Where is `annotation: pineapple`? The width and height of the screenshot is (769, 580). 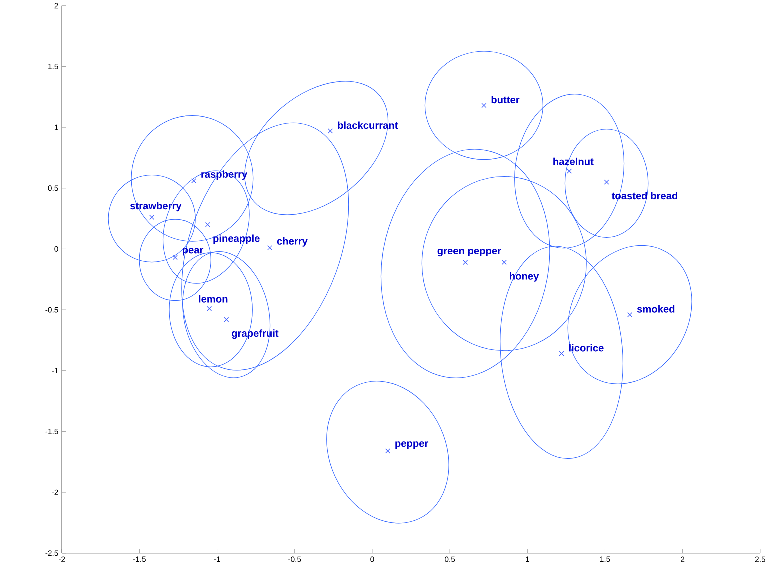 annotation: pineapple is located at coordinates (237, 239).